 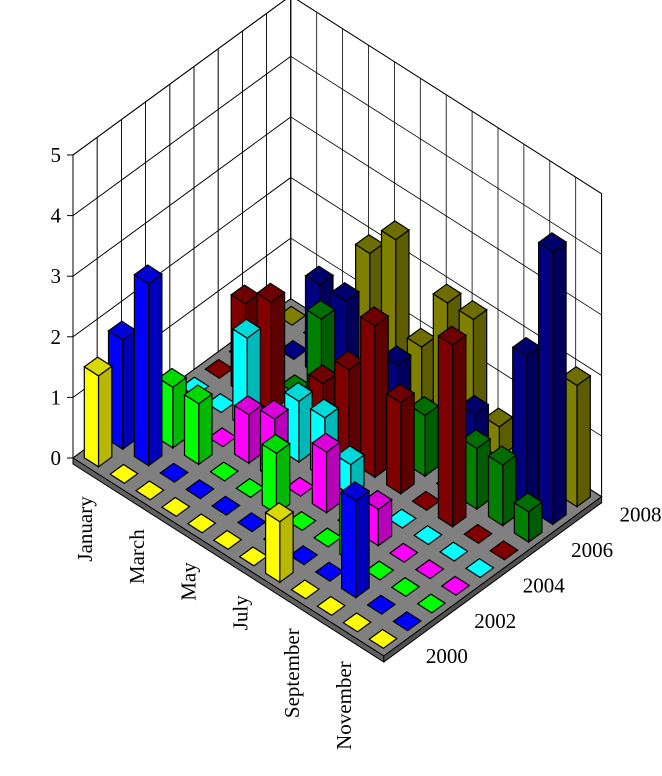 What do you see at coordinates (381, 604) in the screenshot?
I see `bar-november-2001` at bounding box center [381, 604].